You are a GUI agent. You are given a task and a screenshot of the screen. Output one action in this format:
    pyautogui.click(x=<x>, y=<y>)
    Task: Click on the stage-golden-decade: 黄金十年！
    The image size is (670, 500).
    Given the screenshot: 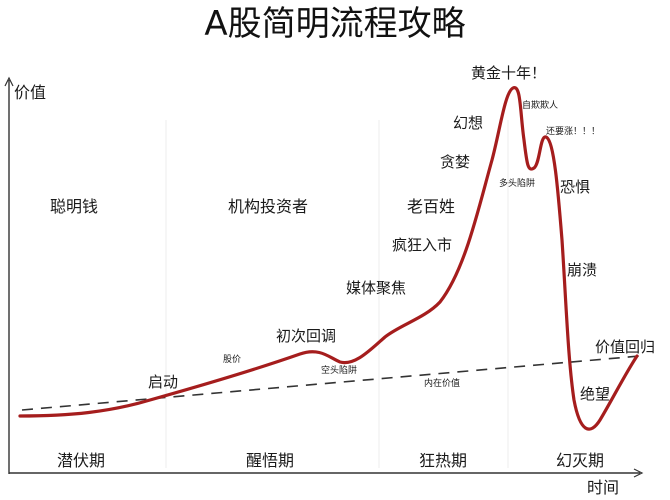 What is the action you would take?
    pyautogui.click(x=509, y=73)
    